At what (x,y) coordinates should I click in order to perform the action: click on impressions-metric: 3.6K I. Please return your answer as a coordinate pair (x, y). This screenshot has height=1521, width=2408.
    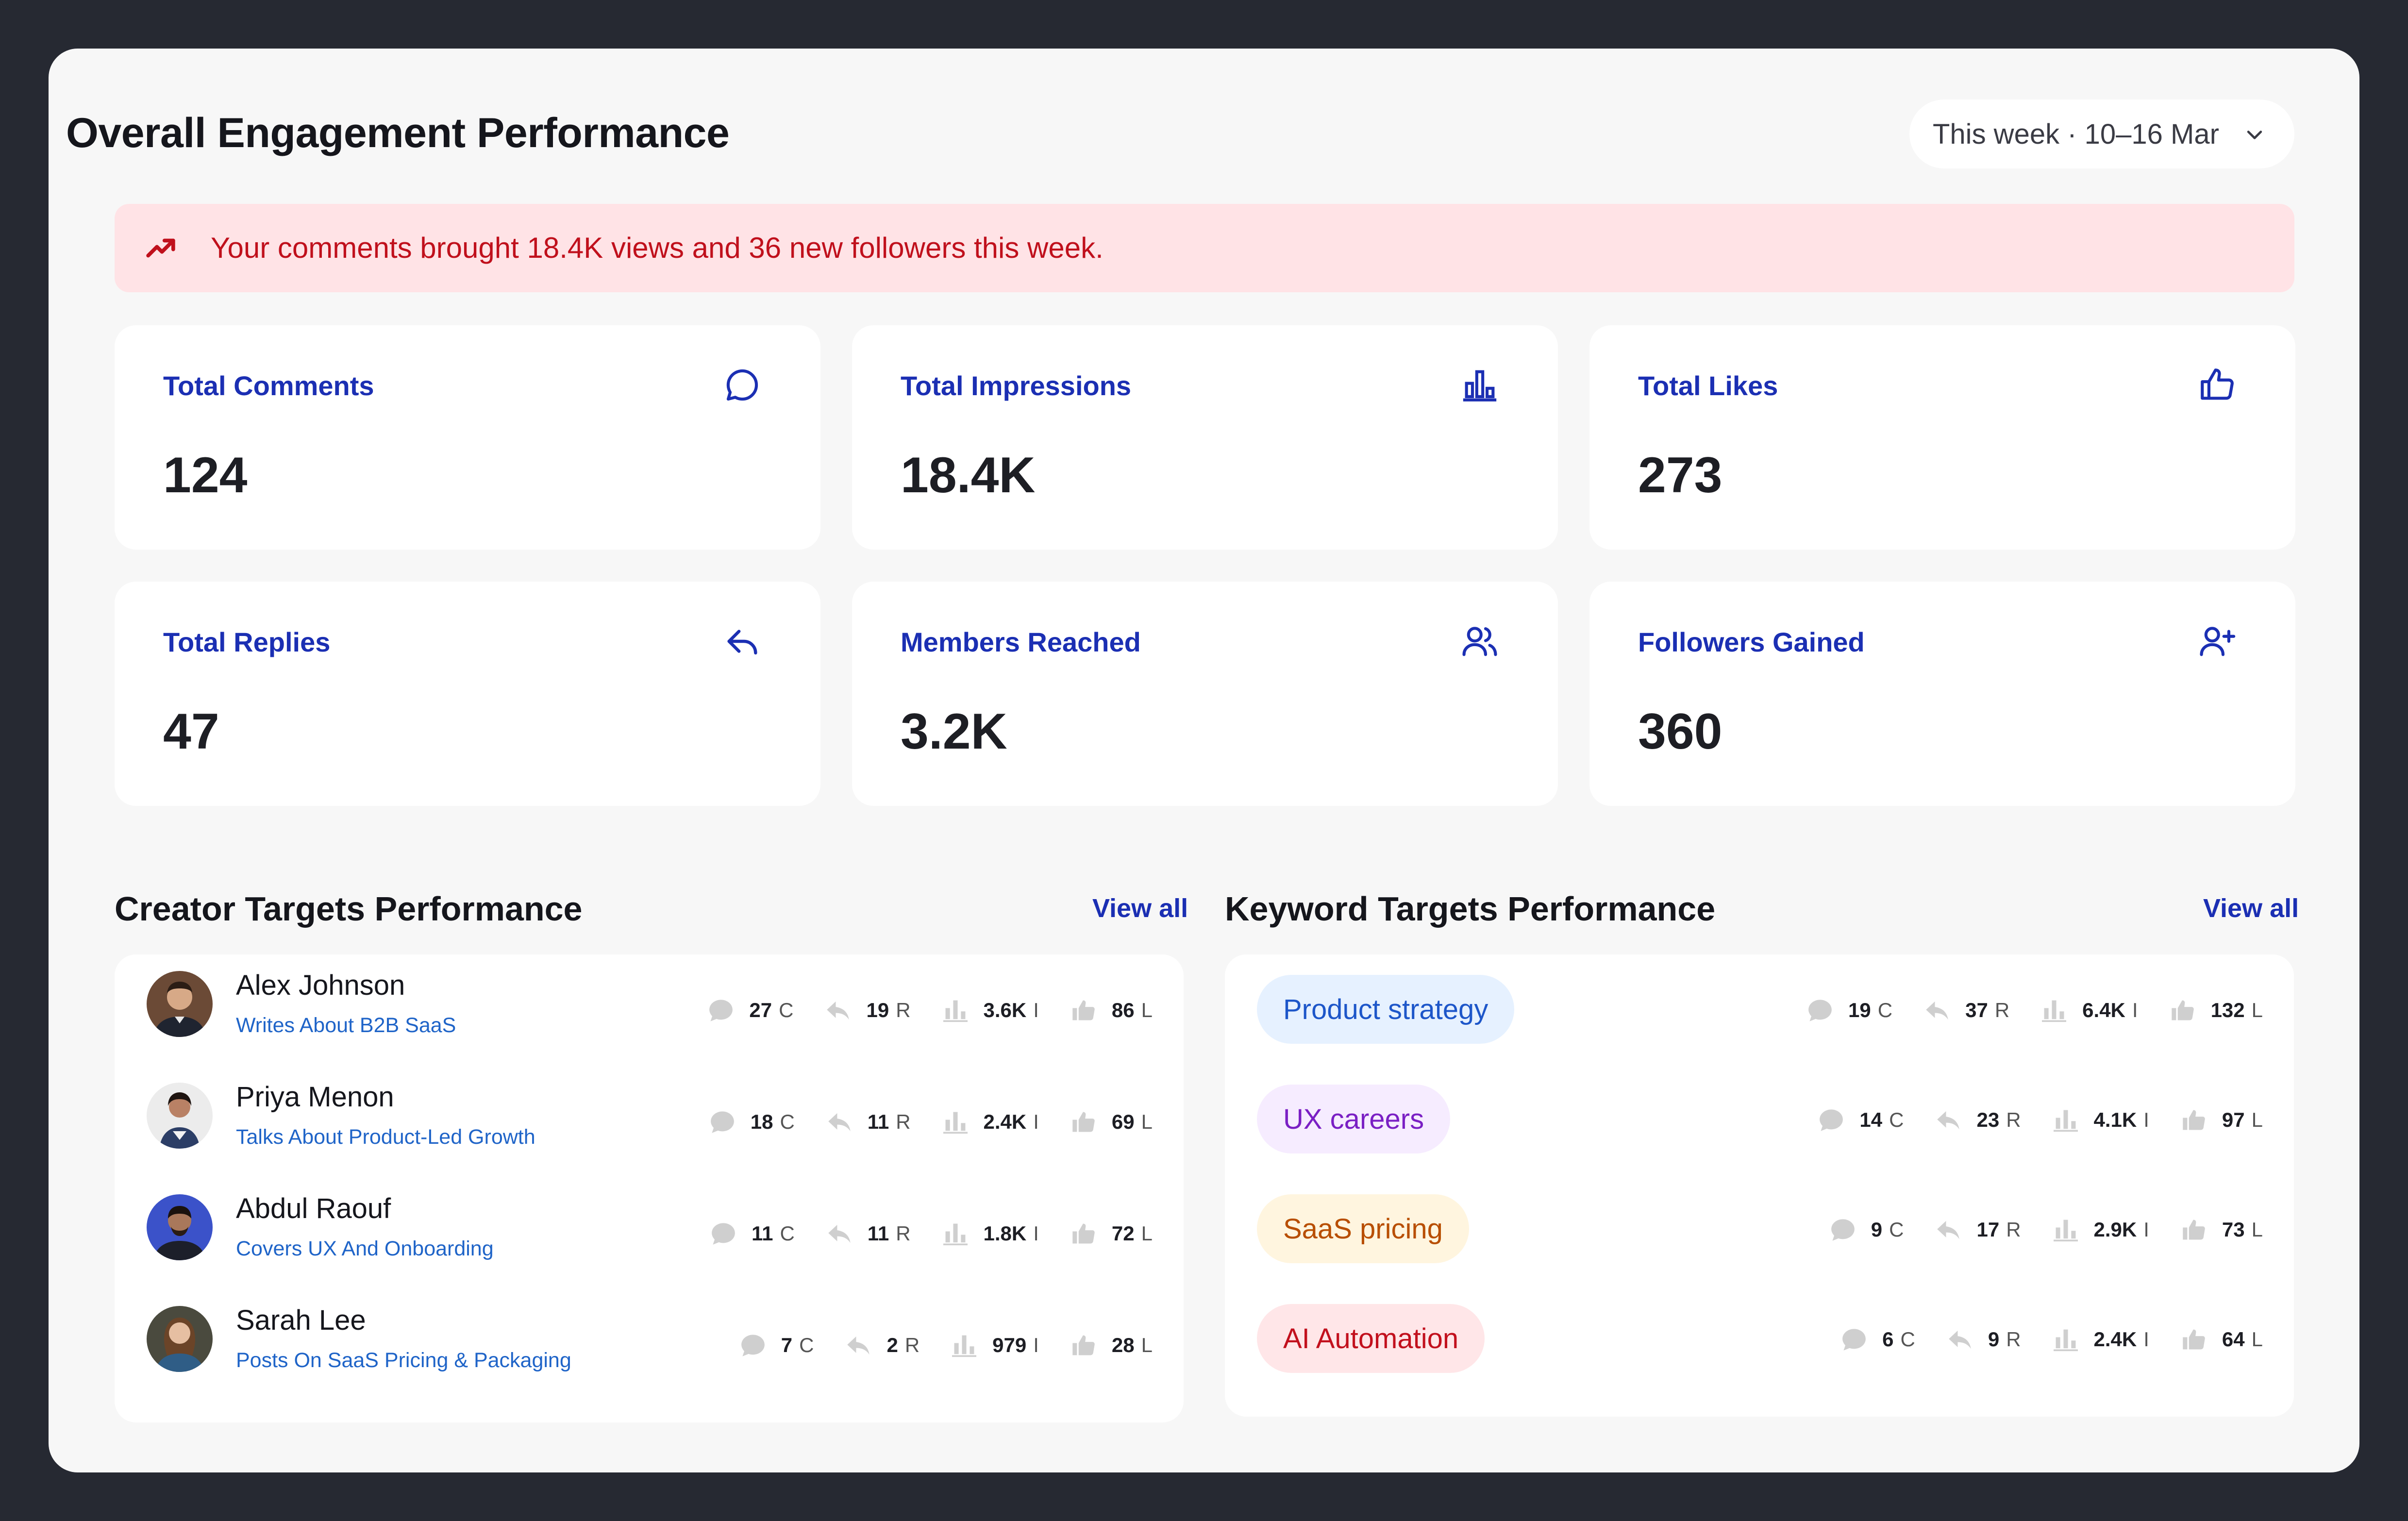
    Looking at the image, I should click on (991, 1010).